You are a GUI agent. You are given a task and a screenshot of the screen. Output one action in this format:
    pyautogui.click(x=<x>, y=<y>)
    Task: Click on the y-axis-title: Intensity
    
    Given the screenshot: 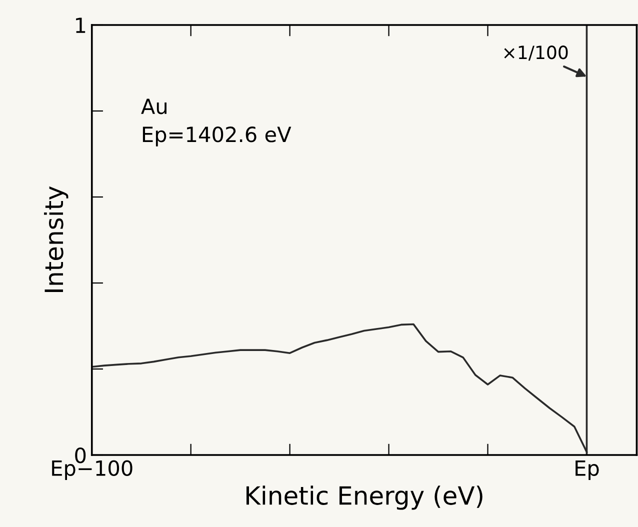 What is the action you would take?
    pyautogui.click(x=56, y=239)
    